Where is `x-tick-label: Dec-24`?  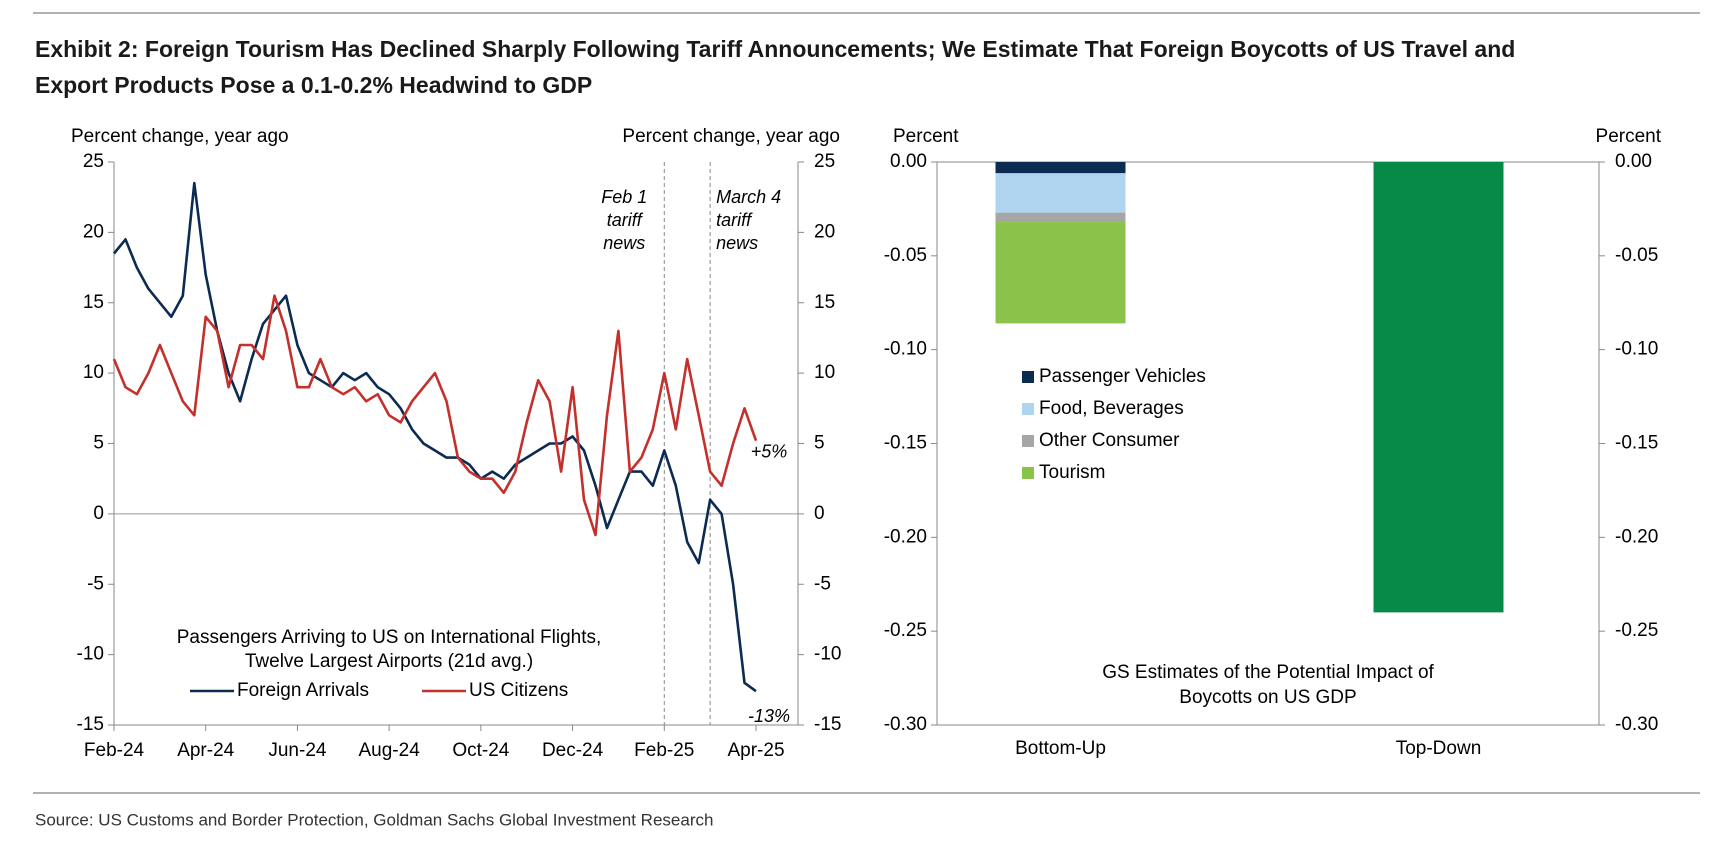
x-tick-label: Dec-24 is located at coordinates (573, 750).